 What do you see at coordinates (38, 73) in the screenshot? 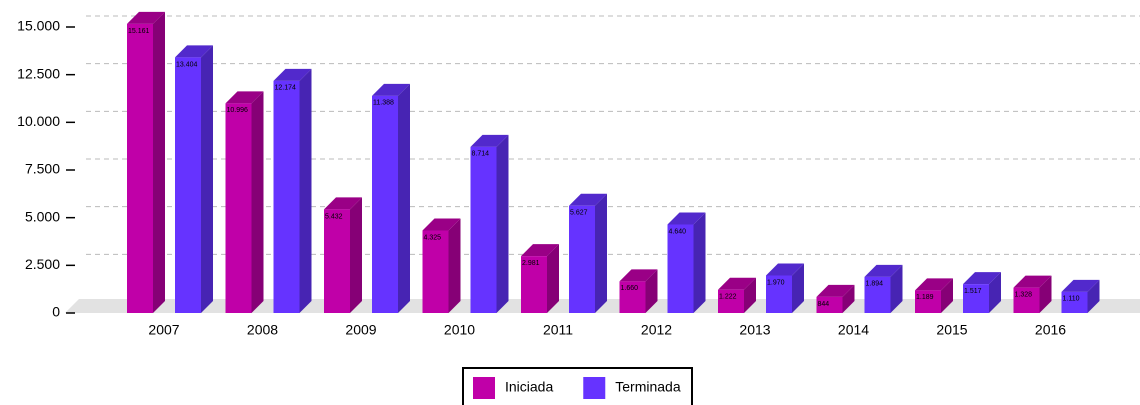
I see `y-tick-label: 12.500` at bounding box center [38, 73].